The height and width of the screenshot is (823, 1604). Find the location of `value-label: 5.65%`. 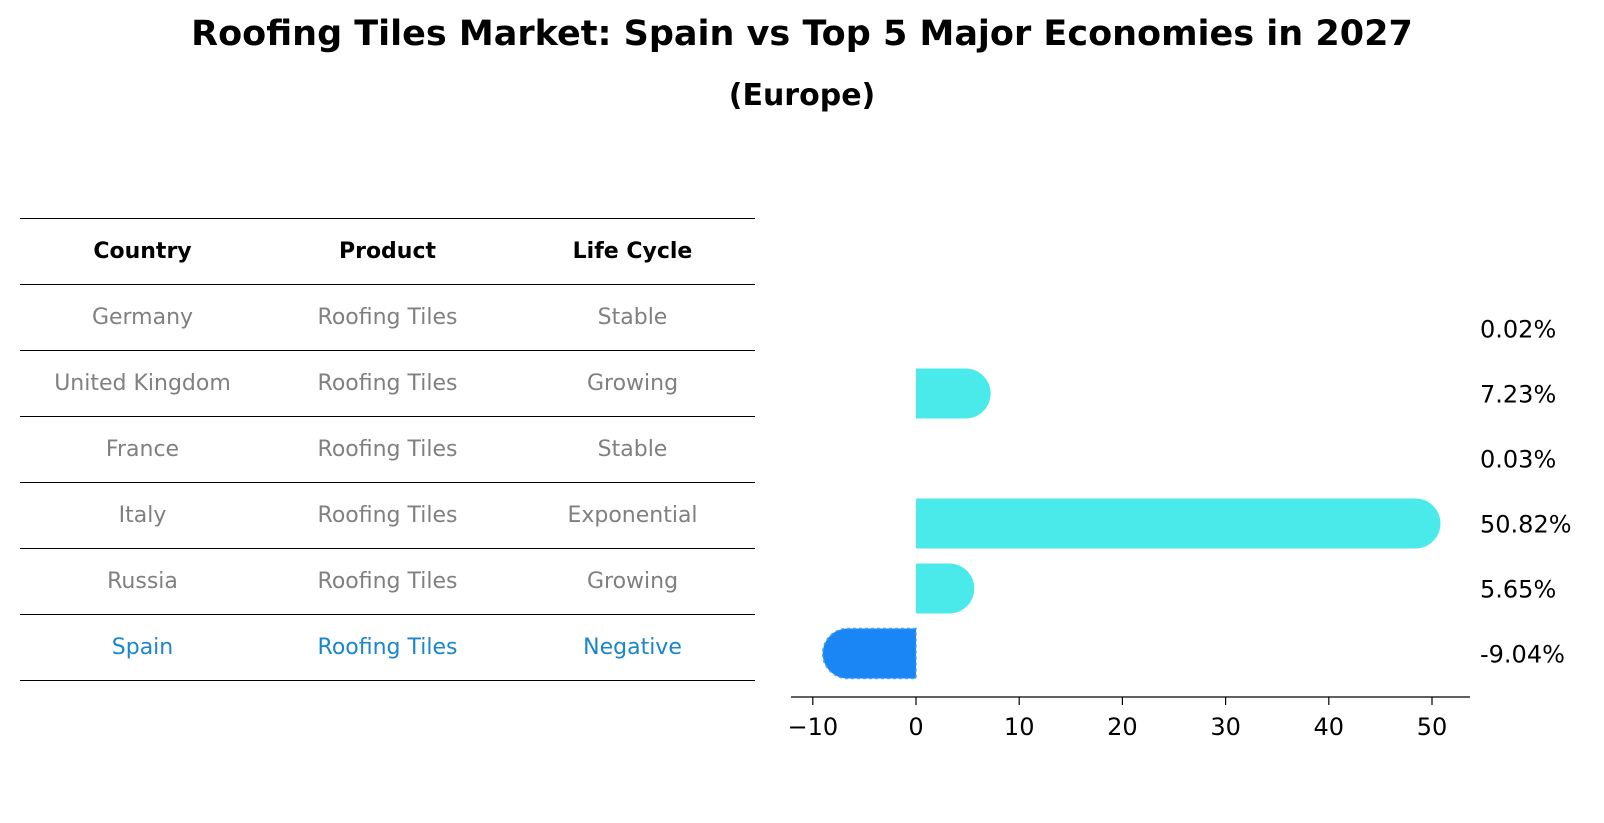

value-label: 5.65% is located at coordinates (1518, 590).